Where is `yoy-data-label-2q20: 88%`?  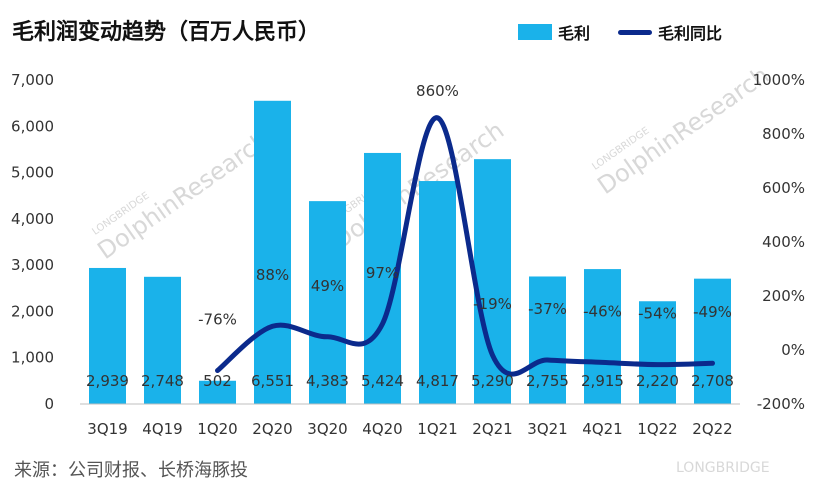
yoy-data-label-2q20: 88% is located at coordinates (272, 275).